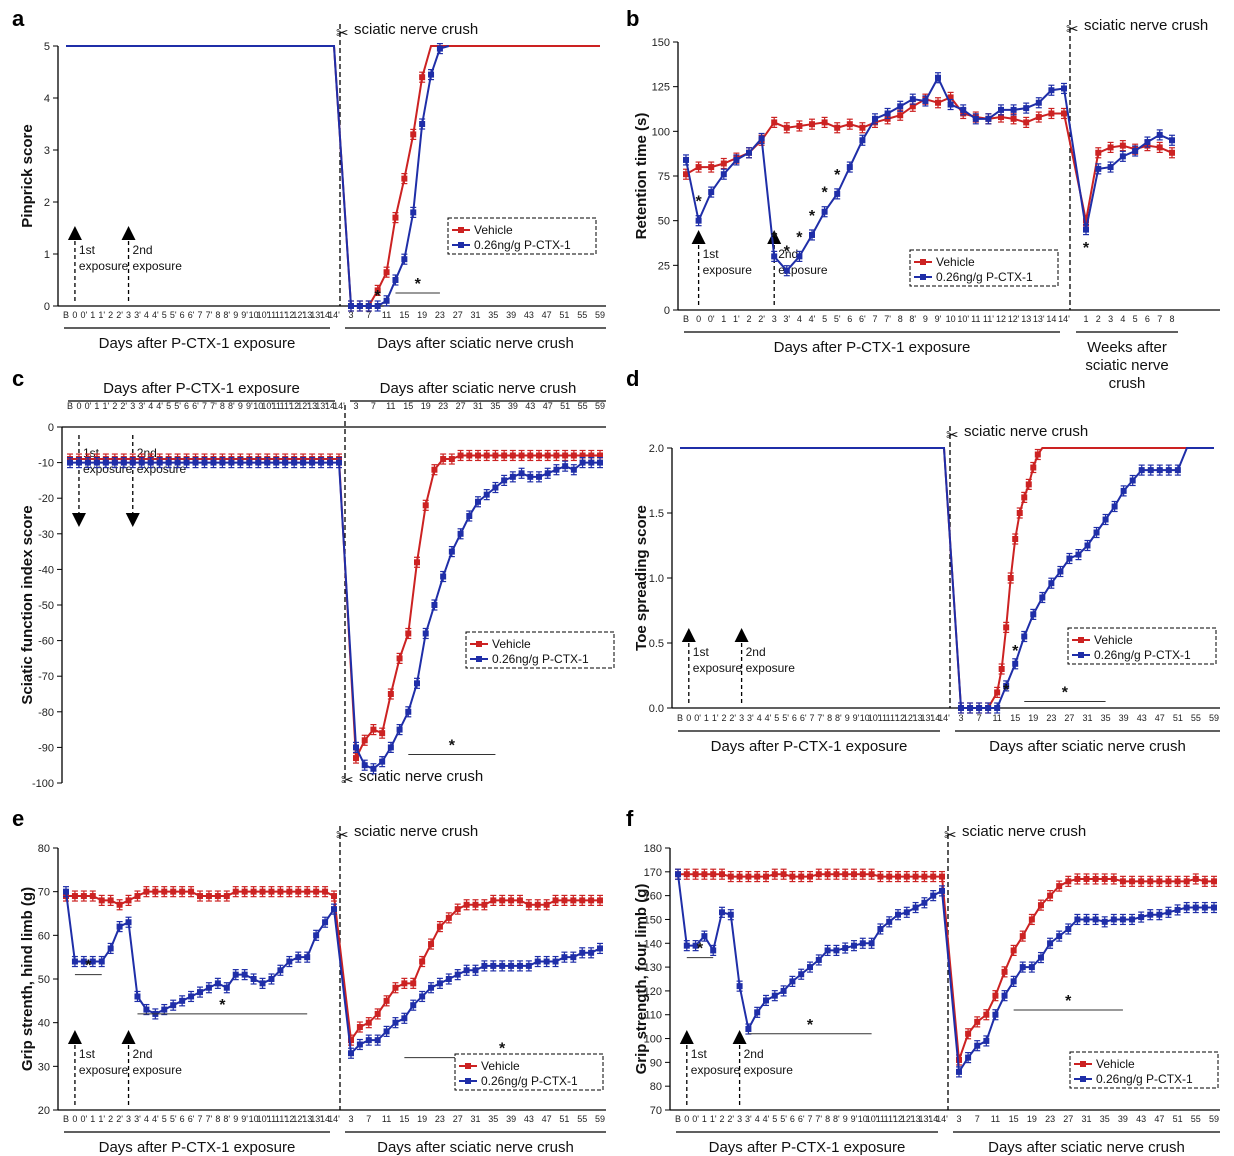 The image size is (1234, 1156). What do you see at coordinates (522, 236) in the screenshot?
I see `legend-box` at bounding box center [522, 236].